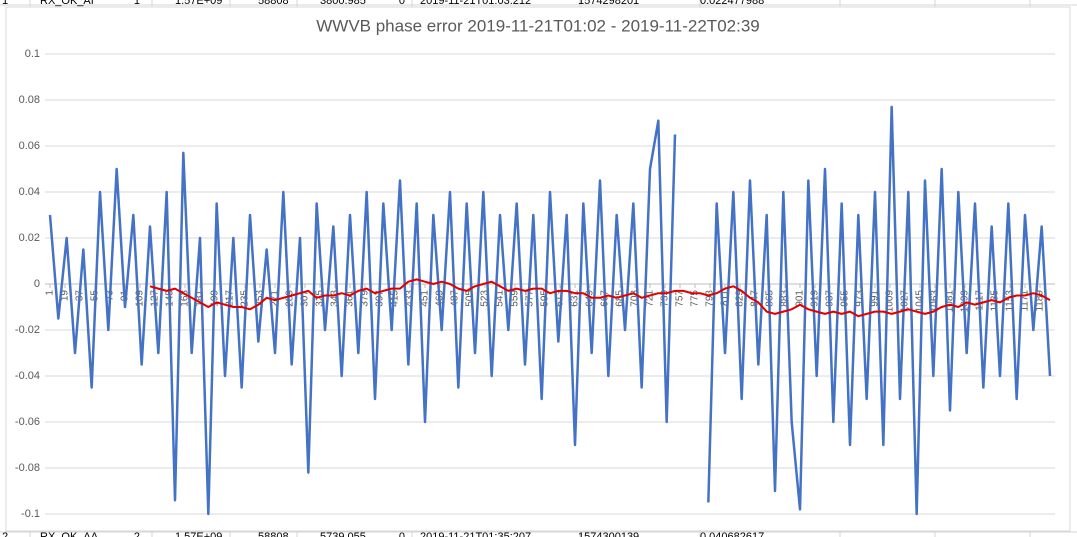  What do you see at coordinates (425, 298) in the screenshot?
I see `x-tick-label: 451` at bounding box center [425, 298].